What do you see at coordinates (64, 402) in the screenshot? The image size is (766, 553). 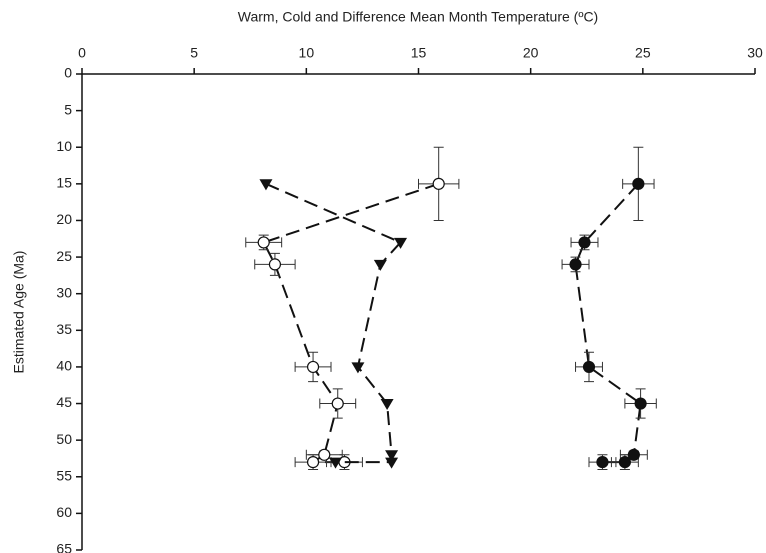 I see `y-tick-label: 45` at bounding box center [64, 402].